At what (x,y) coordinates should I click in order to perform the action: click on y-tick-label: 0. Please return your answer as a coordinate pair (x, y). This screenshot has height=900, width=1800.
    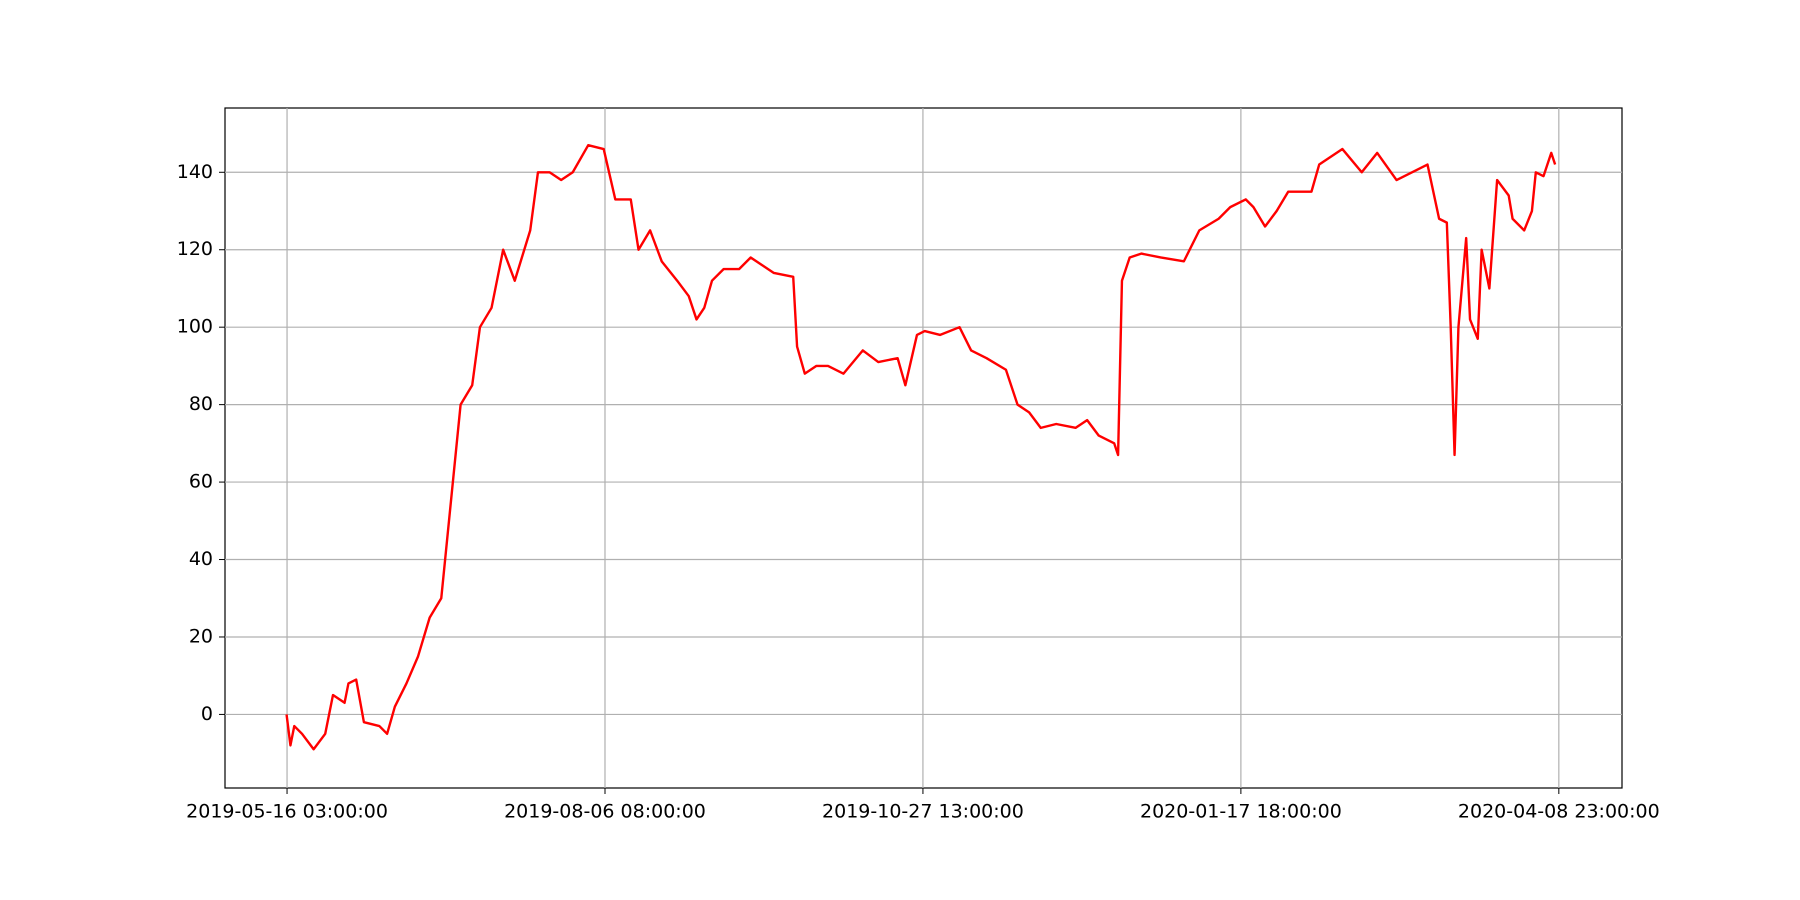
    Looking at the image, I should click on (207, 714).